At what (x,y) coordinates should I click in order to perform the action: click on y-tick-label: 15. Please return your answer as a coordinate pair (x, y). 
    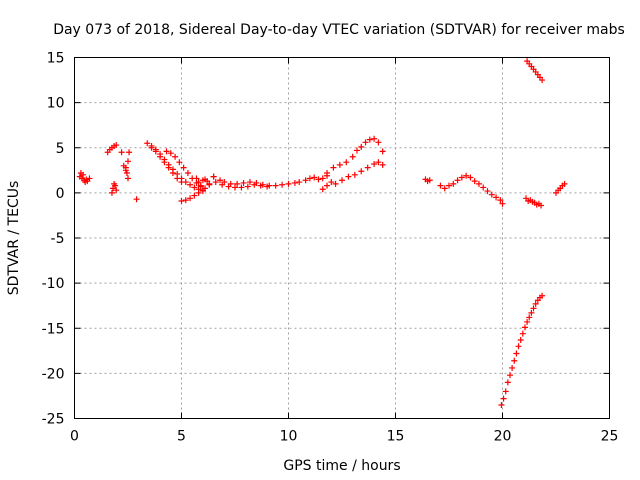
    Looking at the image, I should click on (56, 59).